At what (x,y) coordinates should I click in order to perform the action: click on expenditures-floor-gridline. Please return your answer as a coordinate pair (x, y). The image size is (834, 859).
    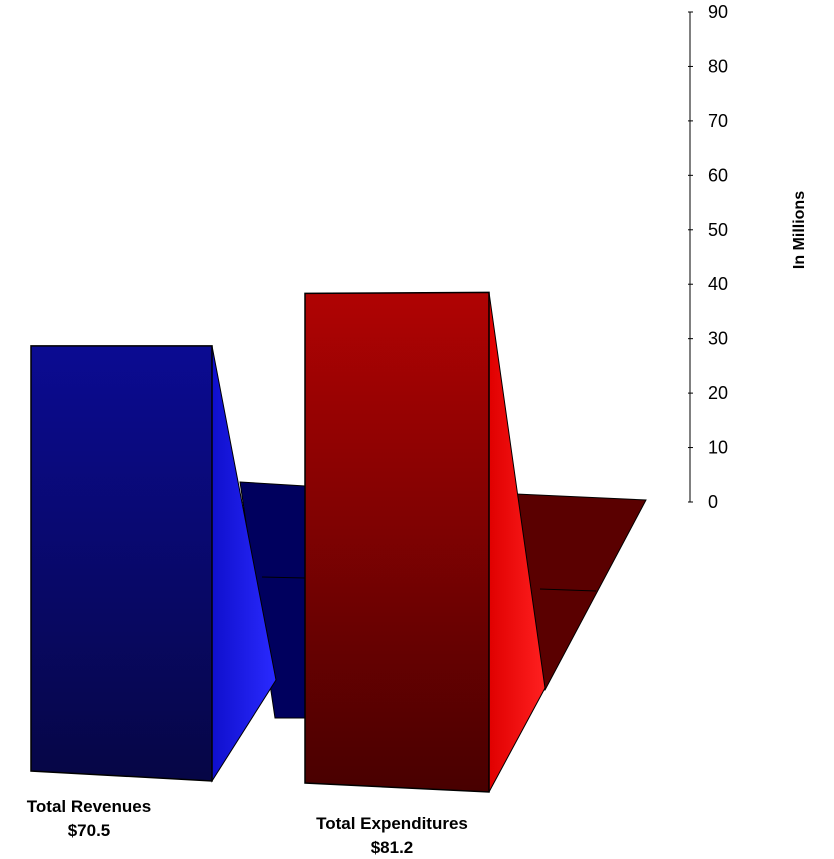
    Looking at the image, I should click on (568, 590).